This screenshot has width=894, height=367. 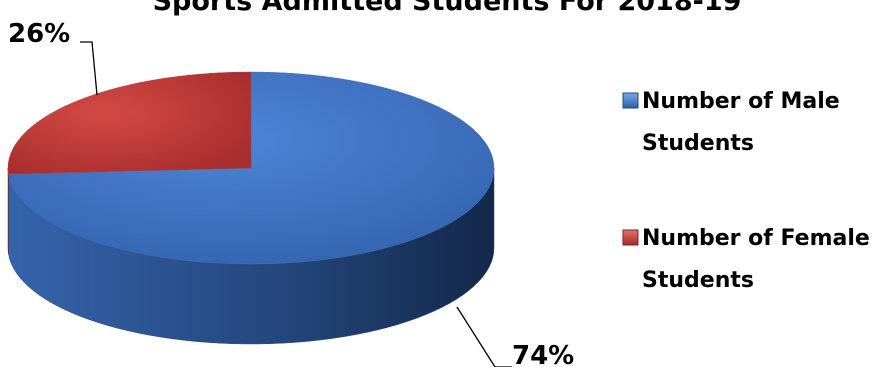 I want to click on legend-item-female: Number of Female Students, so click(x=746, y=259).